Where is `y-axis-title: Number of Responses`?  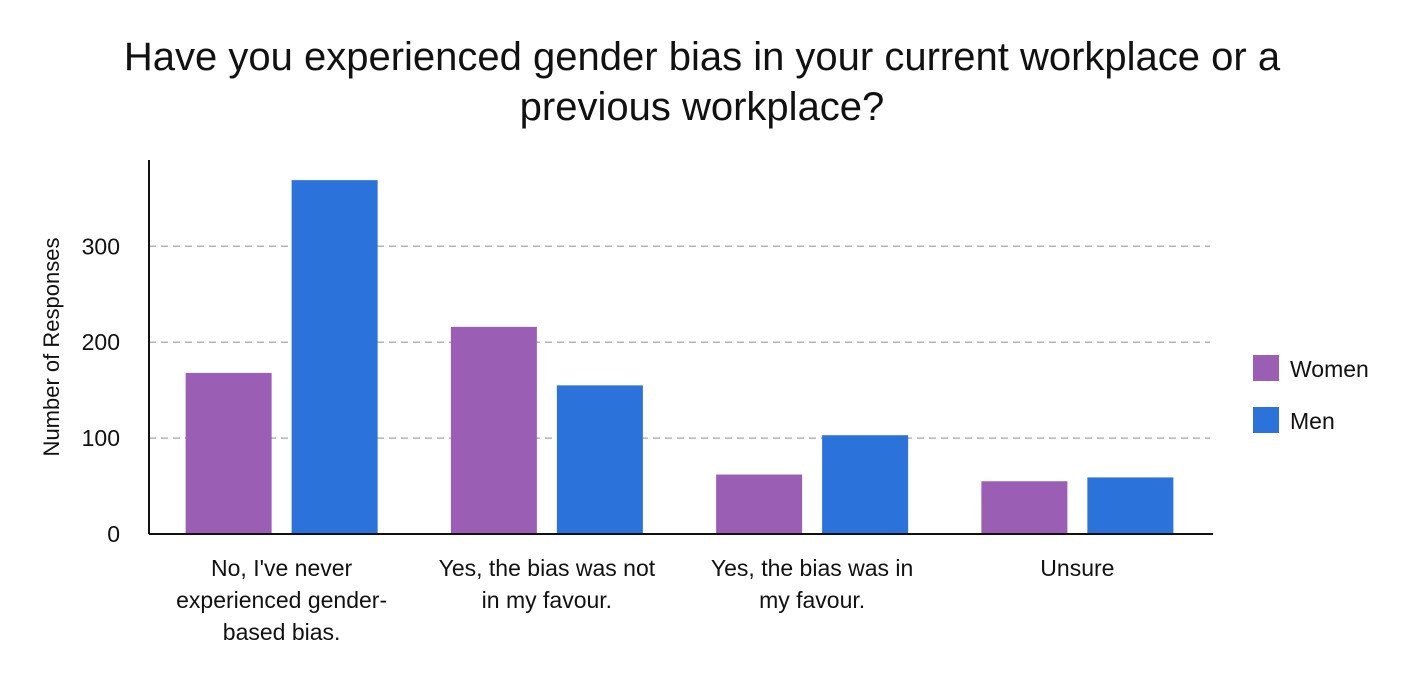 y-axis-title: Number of Responses is located at coordinates (51, 347).